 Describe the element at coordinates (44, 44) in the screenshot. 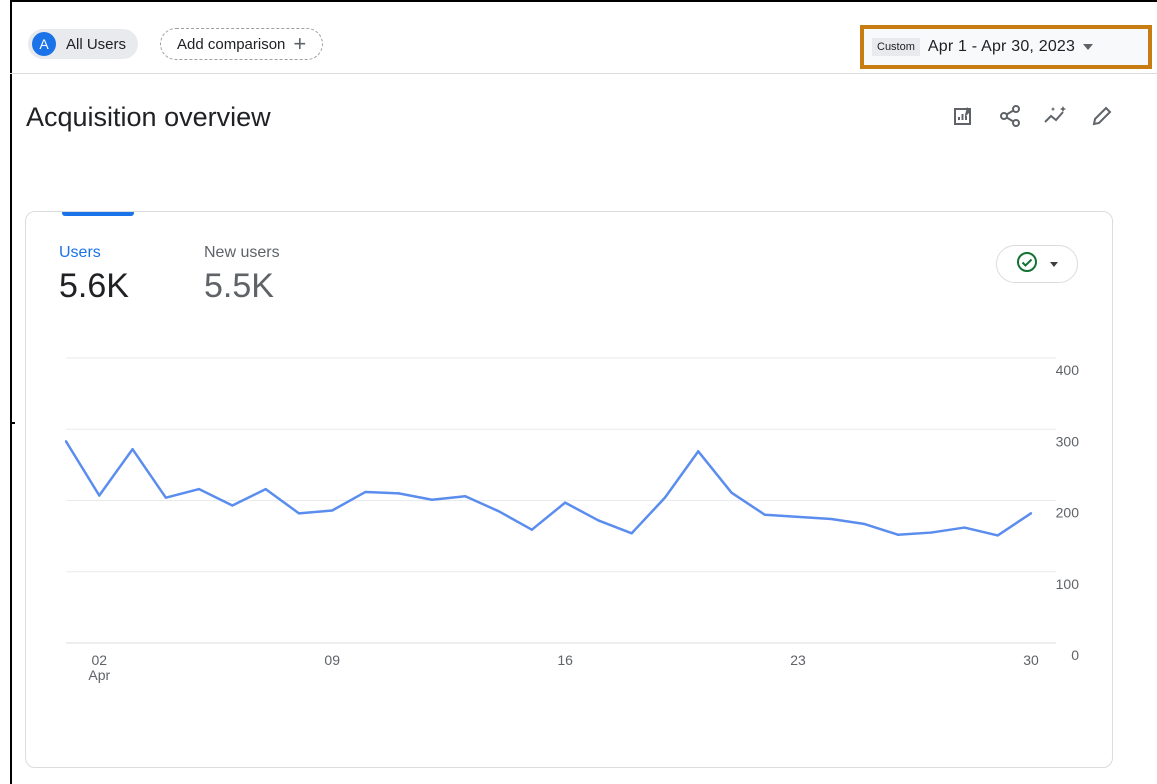

I see `segment-avatar: A` at that location.